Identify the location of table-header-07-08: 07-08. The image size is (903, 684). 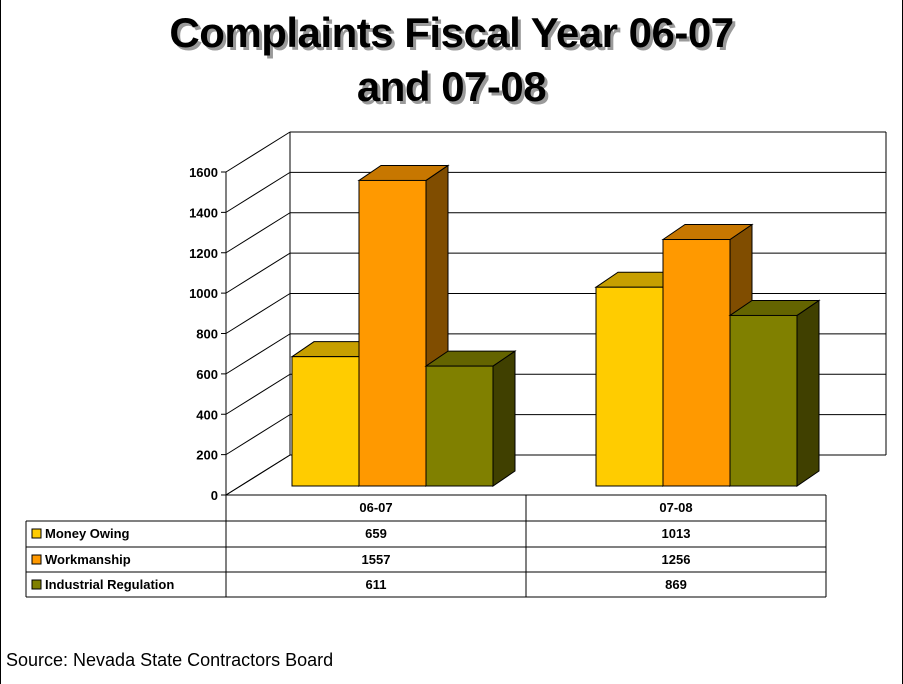
(675, 507).